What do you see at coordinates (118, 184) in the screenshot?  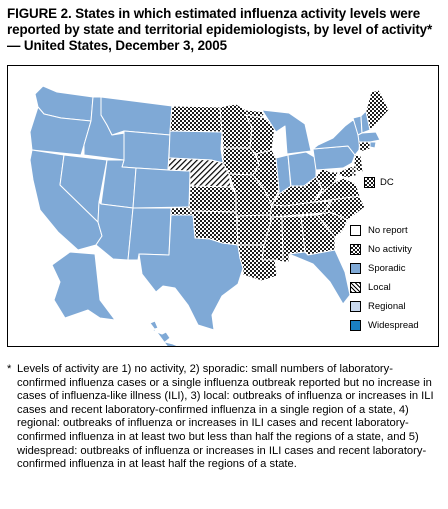 I see `state-ut` at bounding box center [118, 184].